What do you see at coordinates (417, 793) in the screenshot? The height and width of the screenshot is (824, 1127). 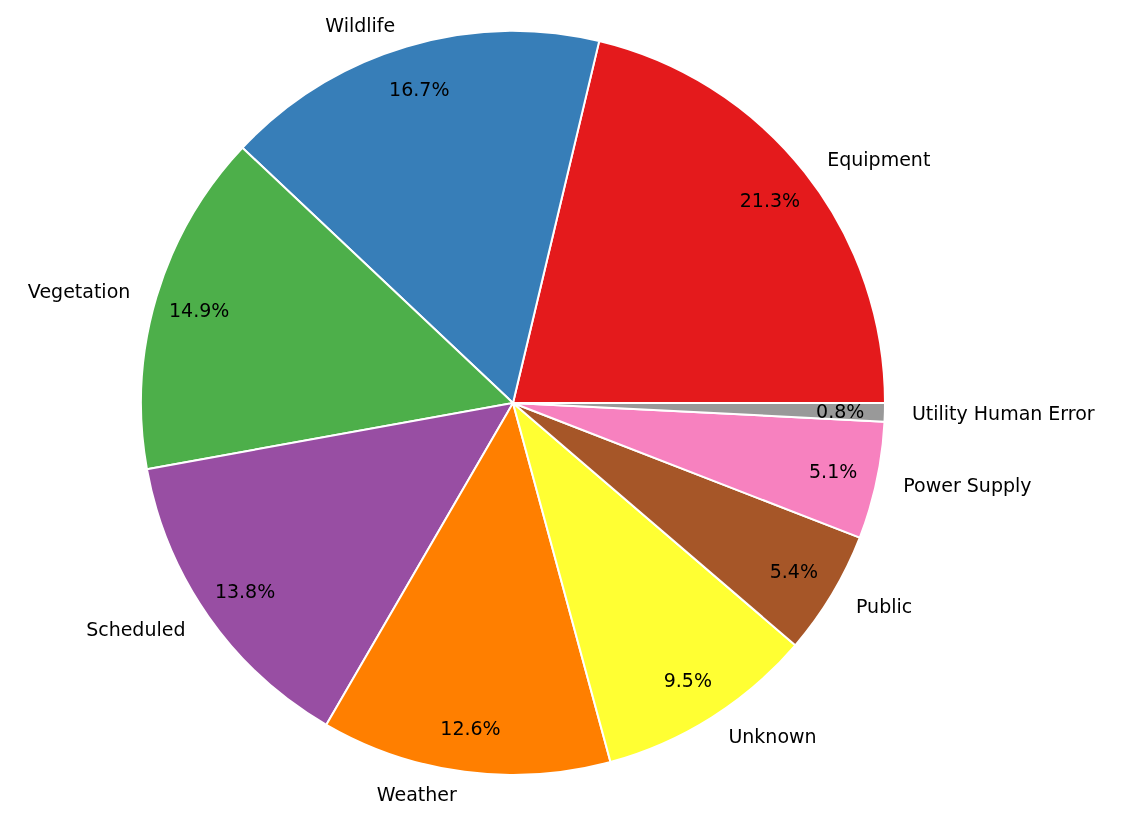 I see `slice-label: Weather` at bounding box center [417, 793].